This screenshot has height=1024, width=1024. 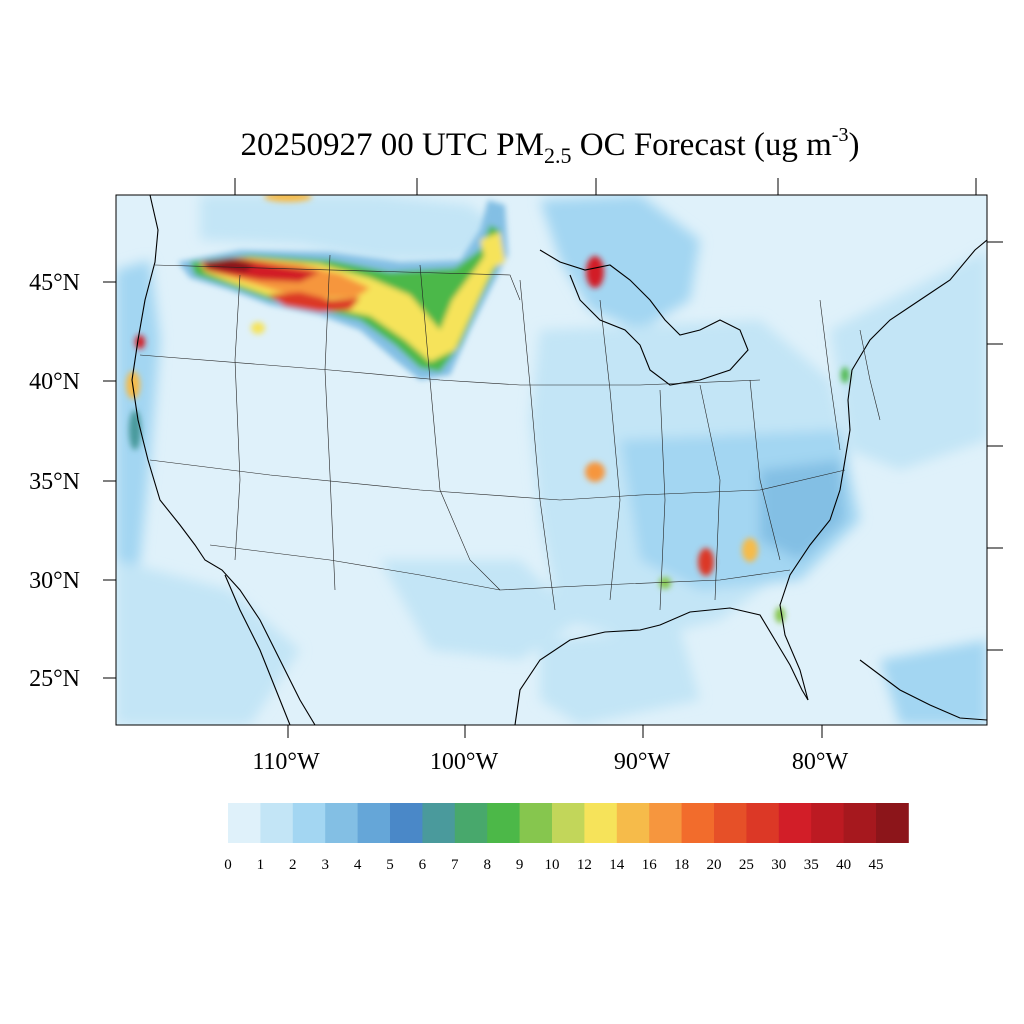 What do you see at coordinates (54, 382) in the screenshot?
I see `lat-label-40n: 40°N` at bounding box center [54, 382].